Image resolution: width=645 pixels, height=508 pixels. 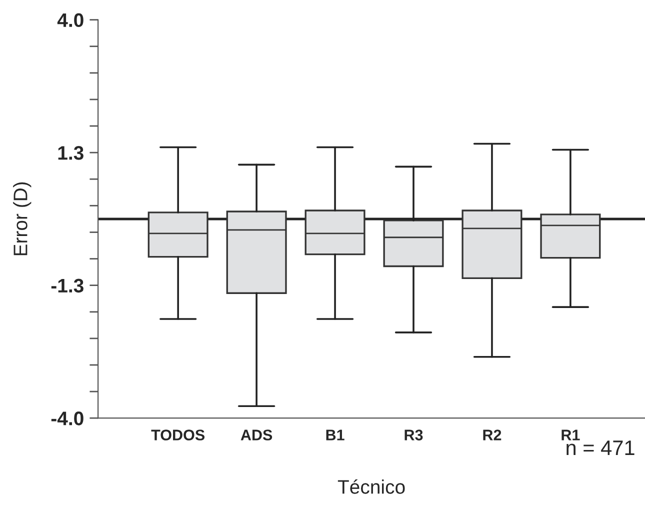 What do you see at coordinates (492, 435) in the screenshot?
I see `x-tick-label: R2` at bounding box center [492, 435].